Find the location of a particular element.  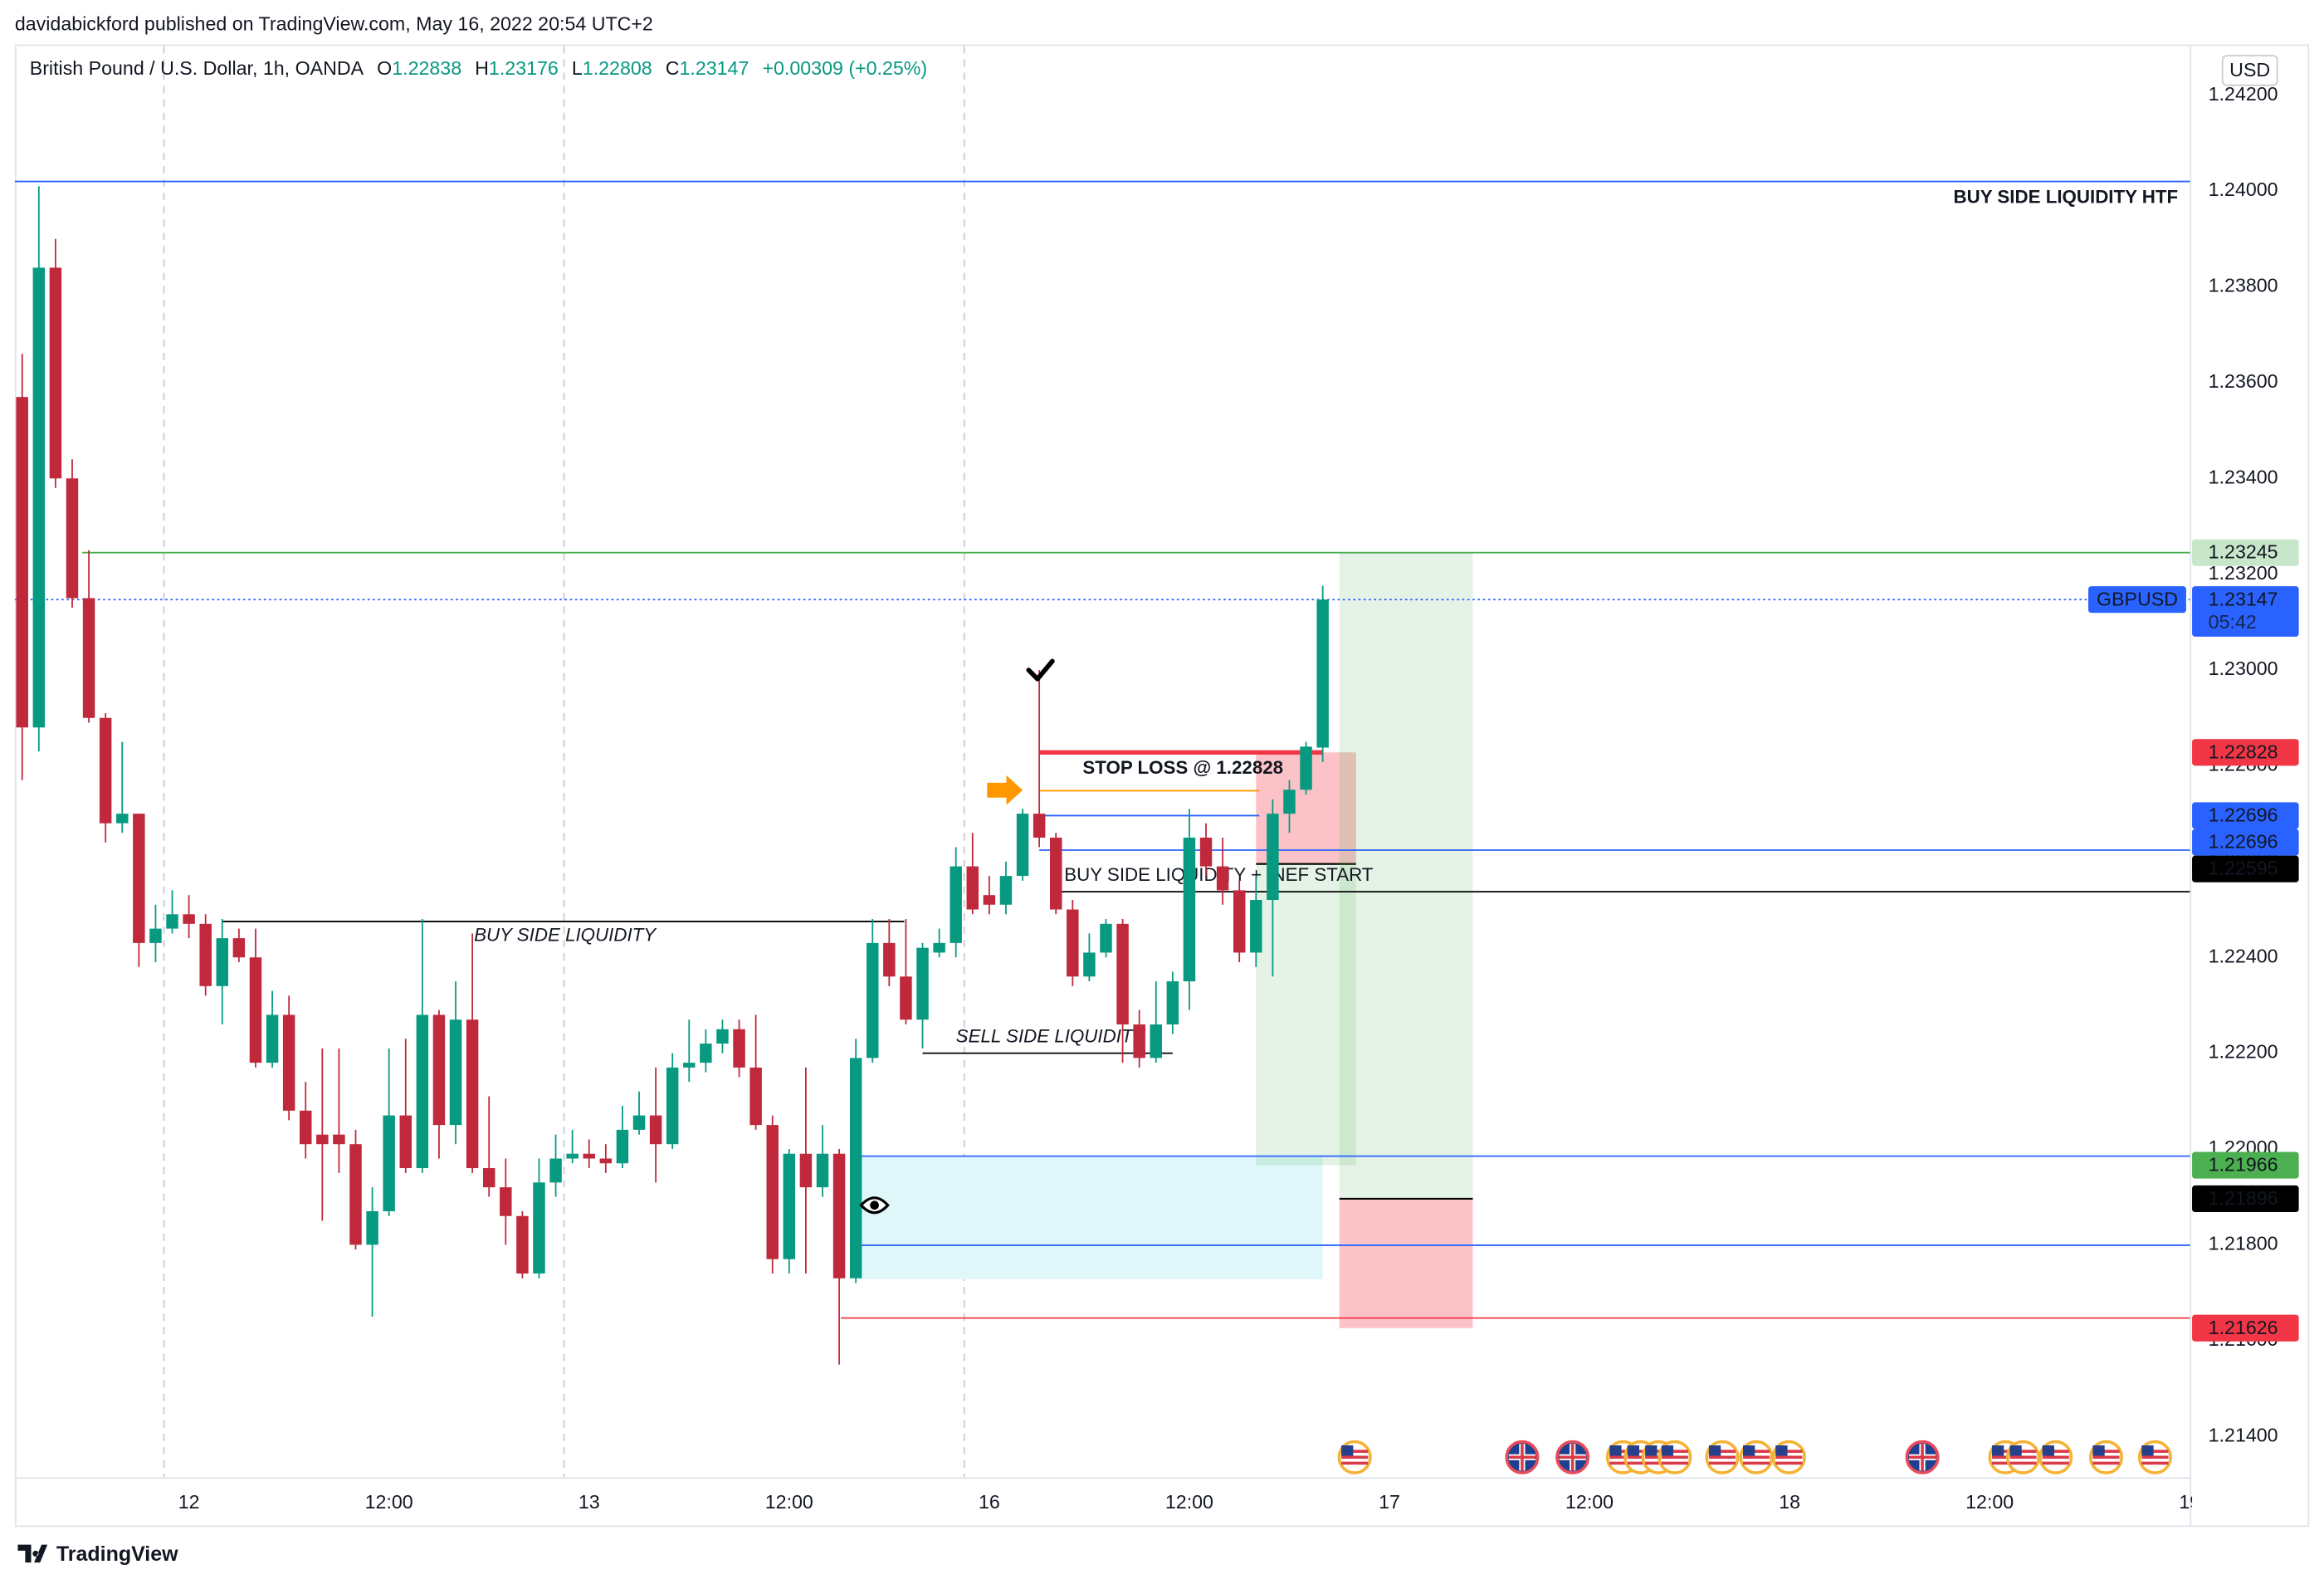

symbol-tag is located at coordinates (2137, 600).